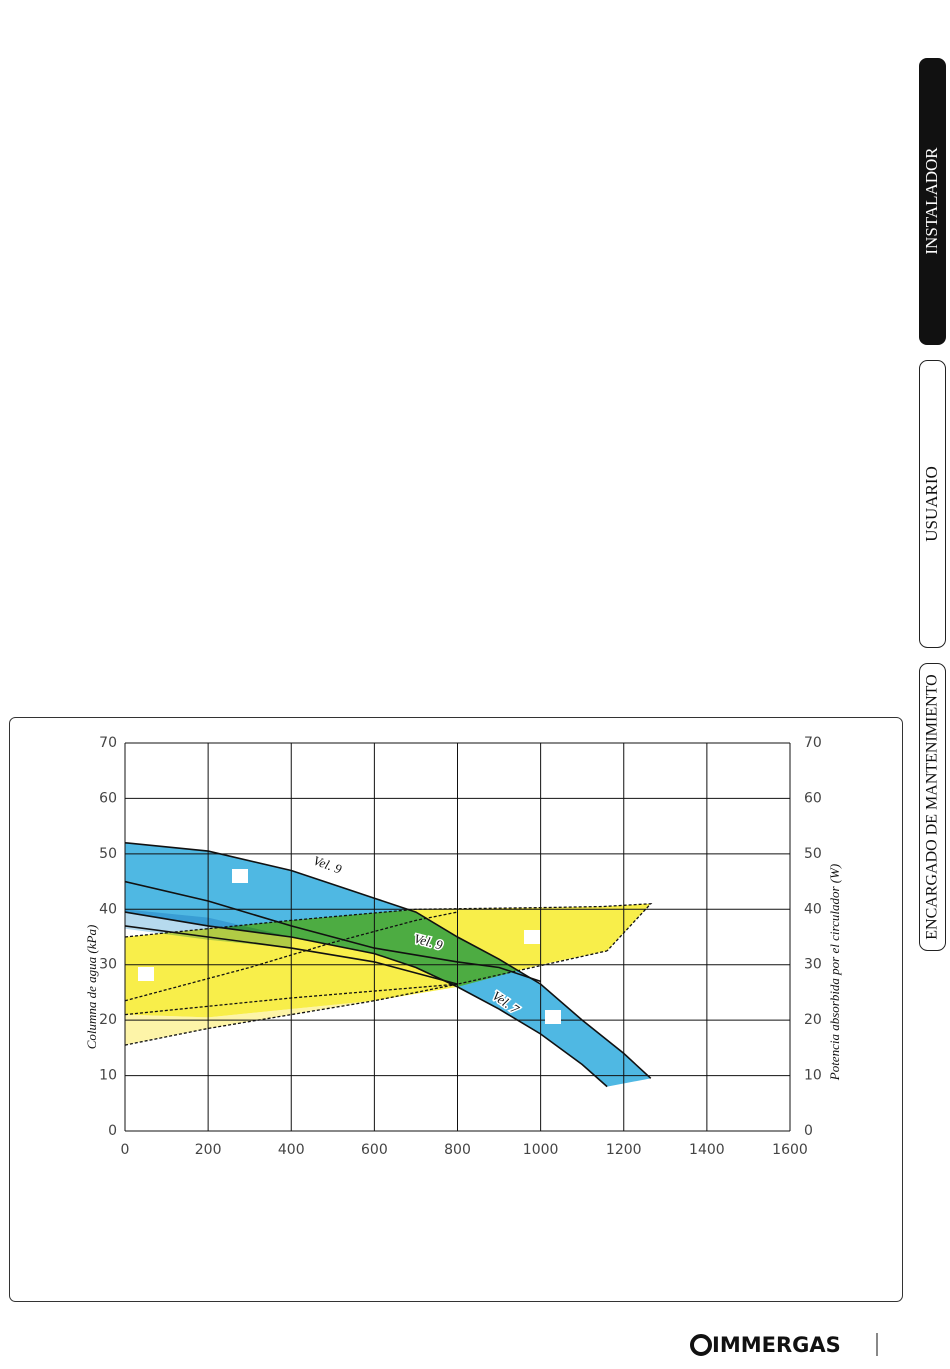  What do you see at coordinates (108, 798) in the screenshot?
I see `y-tick-label: 60` at bounding box center [108, 798].